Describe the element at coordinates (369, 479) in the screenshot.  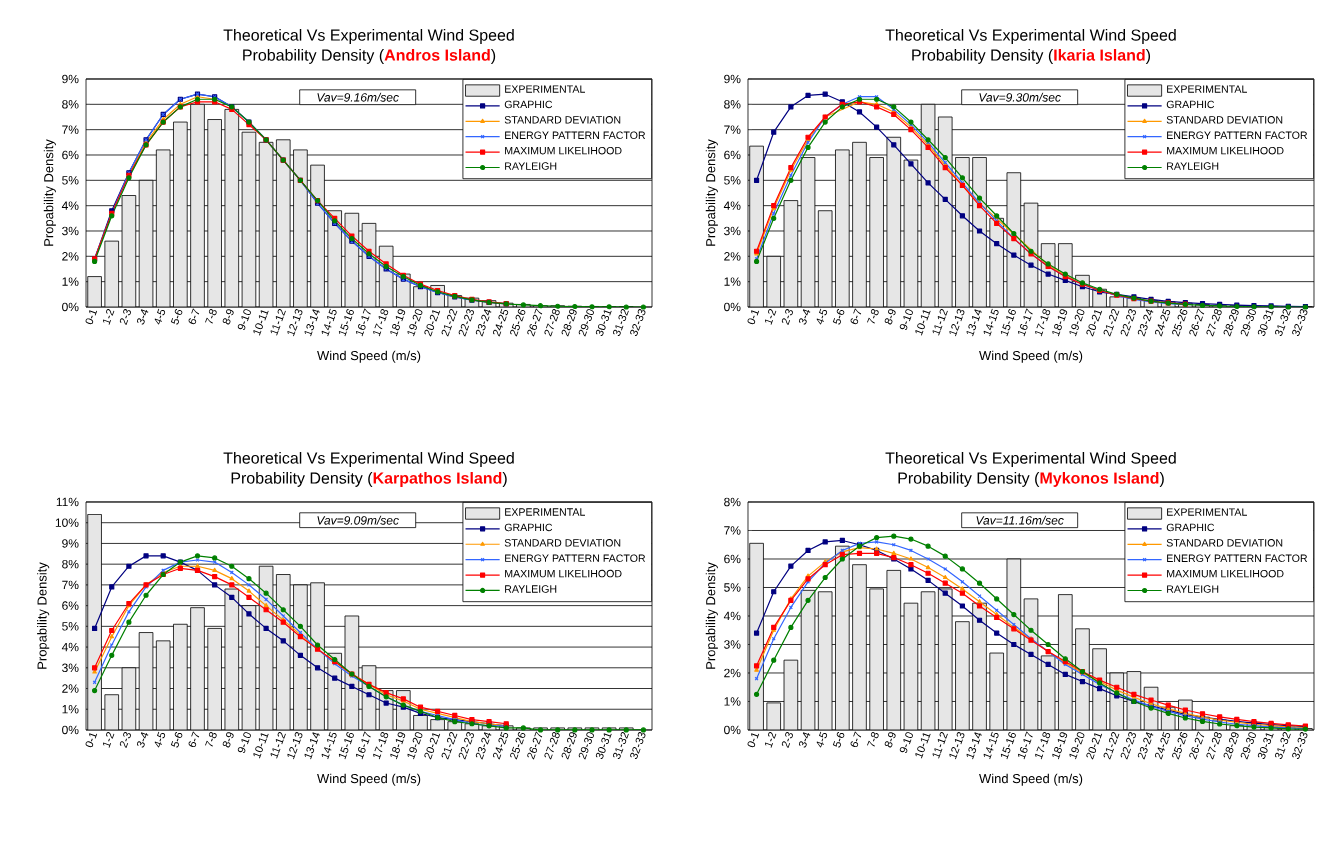
I see `chart-subtitle: Probability Density (Karpathos Island)` at that location.